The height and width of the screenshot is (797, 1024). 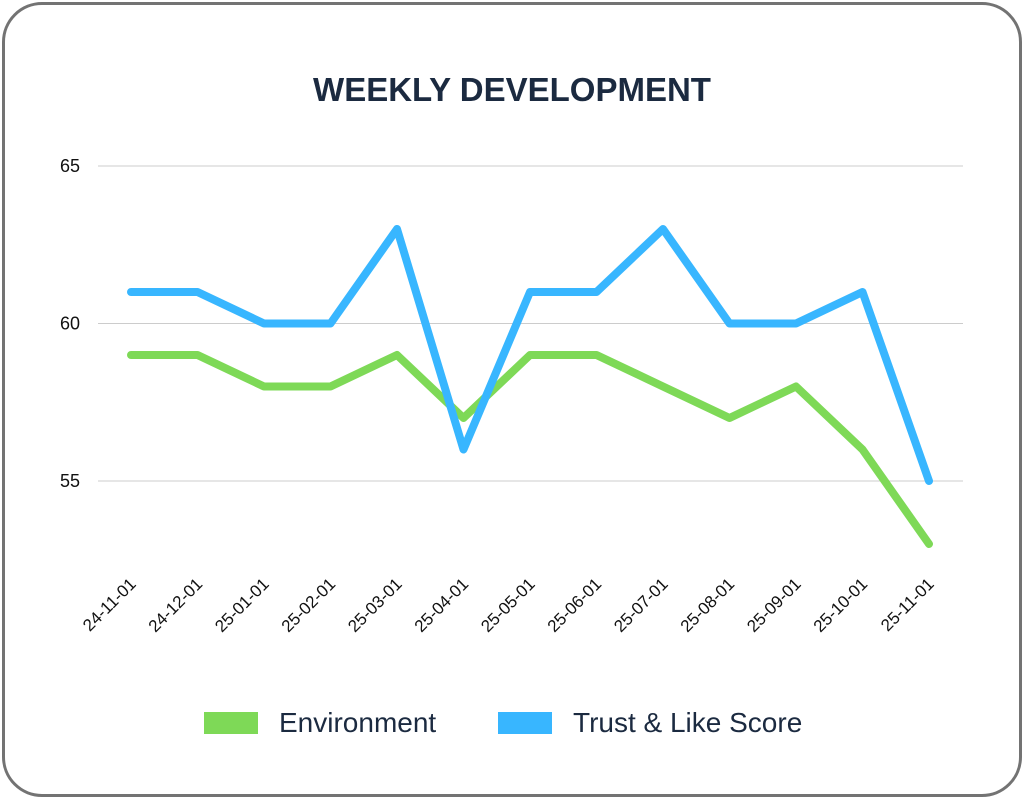 I want to click on x-tick-label: 25-09-01, so click(x=774, y=605).